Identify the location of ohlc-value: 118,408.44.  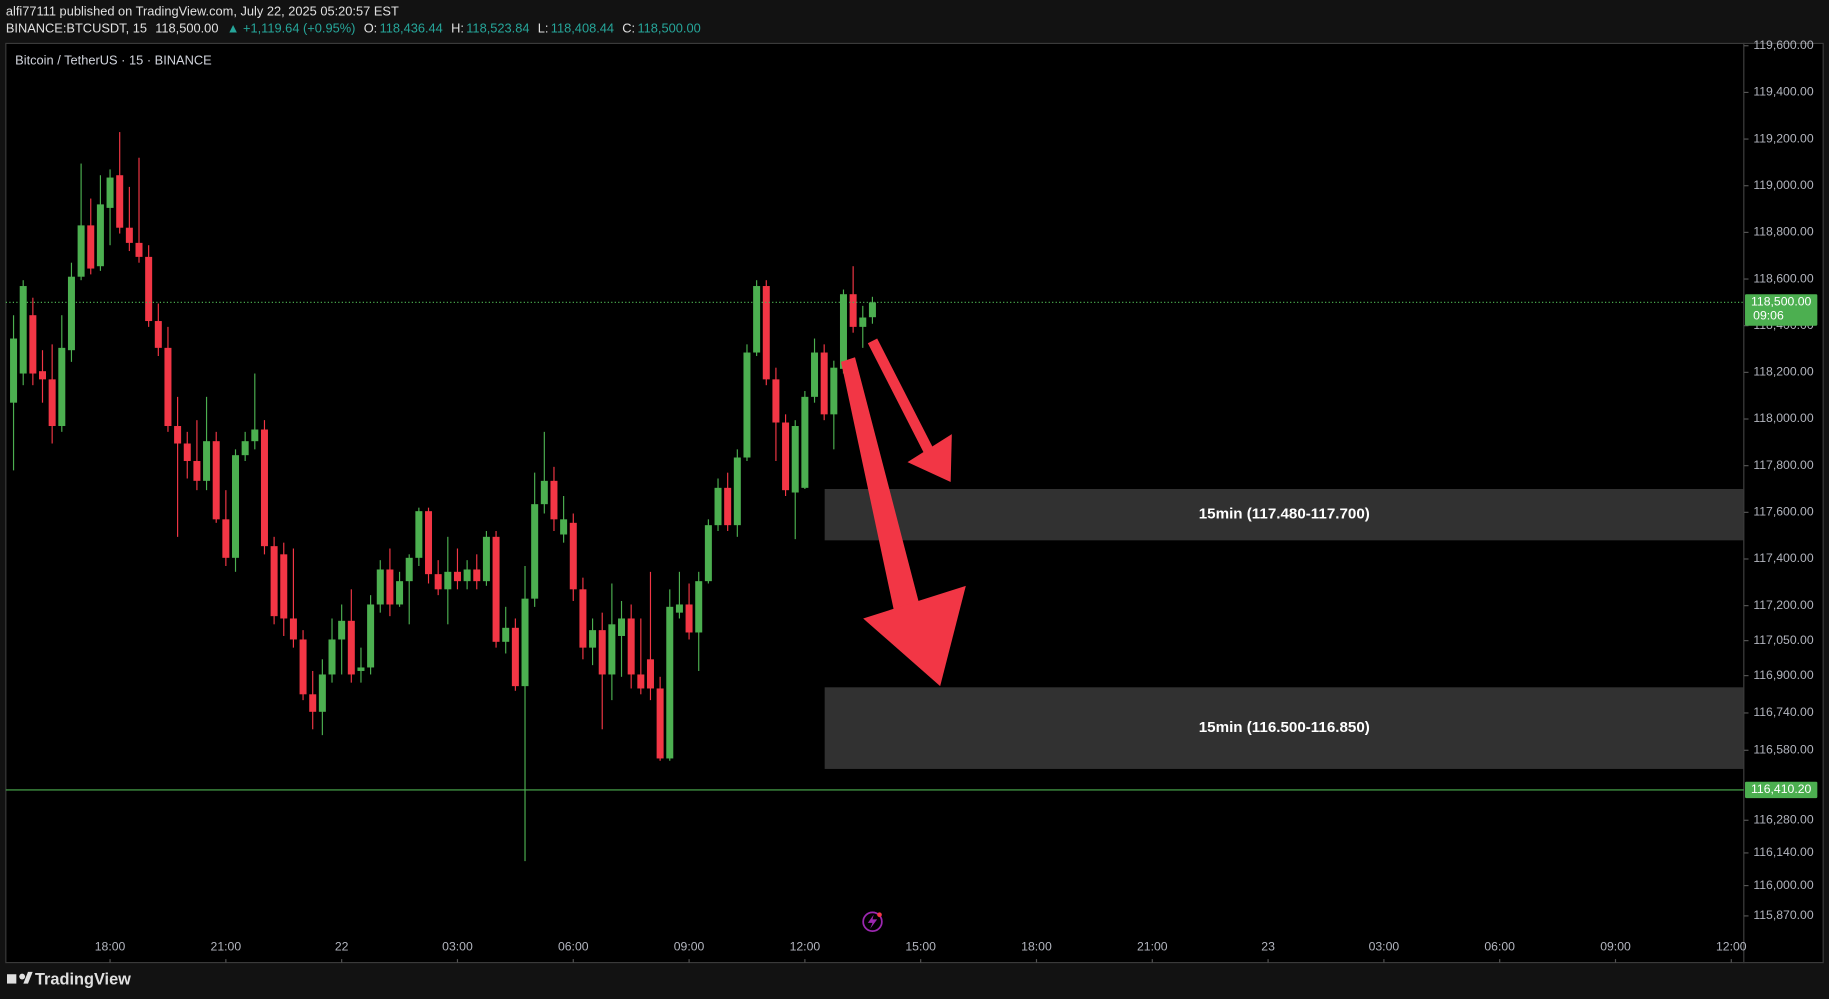
(582, 28).